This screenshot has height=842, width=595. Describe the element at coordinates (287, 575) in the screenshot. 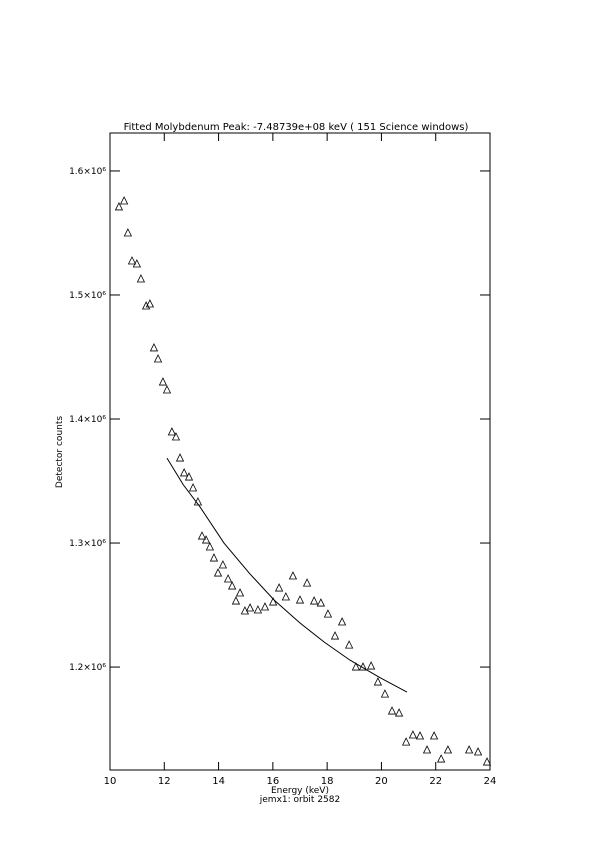

I see `fit-line` at that location.